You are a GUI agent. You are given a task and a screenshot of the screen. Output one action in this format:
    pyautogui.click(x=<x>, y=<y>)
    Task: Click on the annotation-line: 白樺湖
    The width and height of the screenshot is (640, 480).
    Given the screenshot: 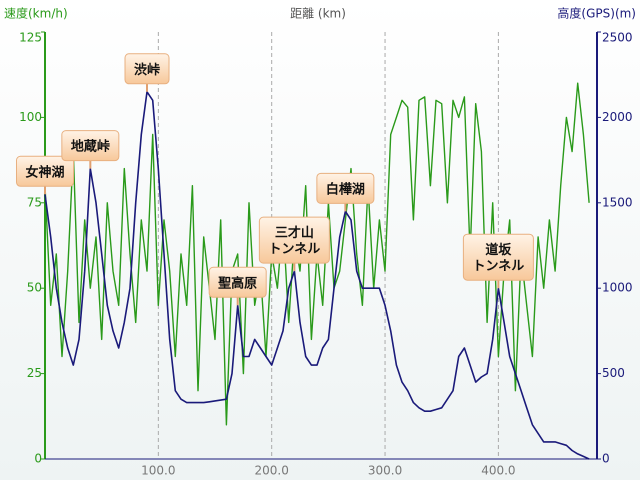 What is the action you would take?
    pyautogui.click(x=345, y=189)
    